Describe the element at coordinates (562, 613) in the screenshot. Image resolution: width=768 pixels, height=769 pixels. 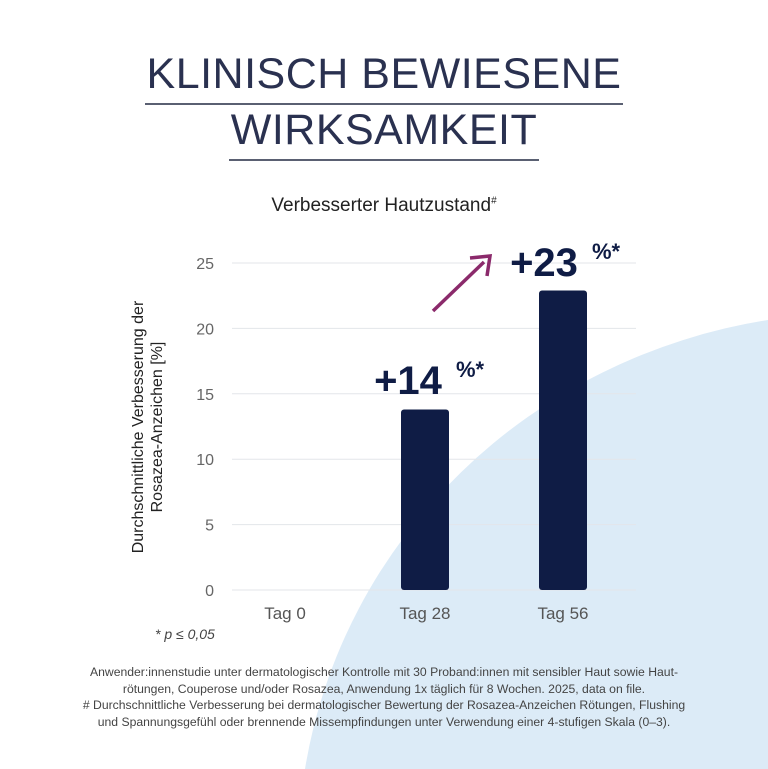
I see `x-tick-label: Tag 56` at that location.